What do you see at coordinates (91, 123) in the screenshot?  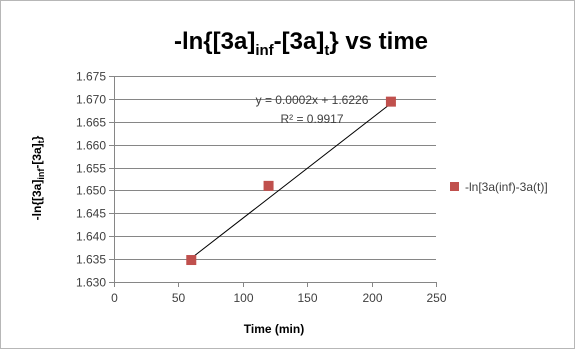 I see `y-tick-label: 1.665` at bounding box center [91, 123].